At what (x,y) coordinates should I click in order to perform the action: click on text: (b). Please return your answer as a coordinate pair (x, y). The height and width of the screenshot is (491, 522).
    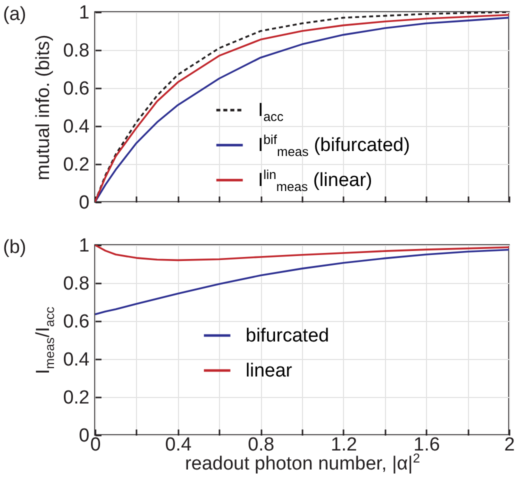
    Looking at the image, I should click on (14, 247).